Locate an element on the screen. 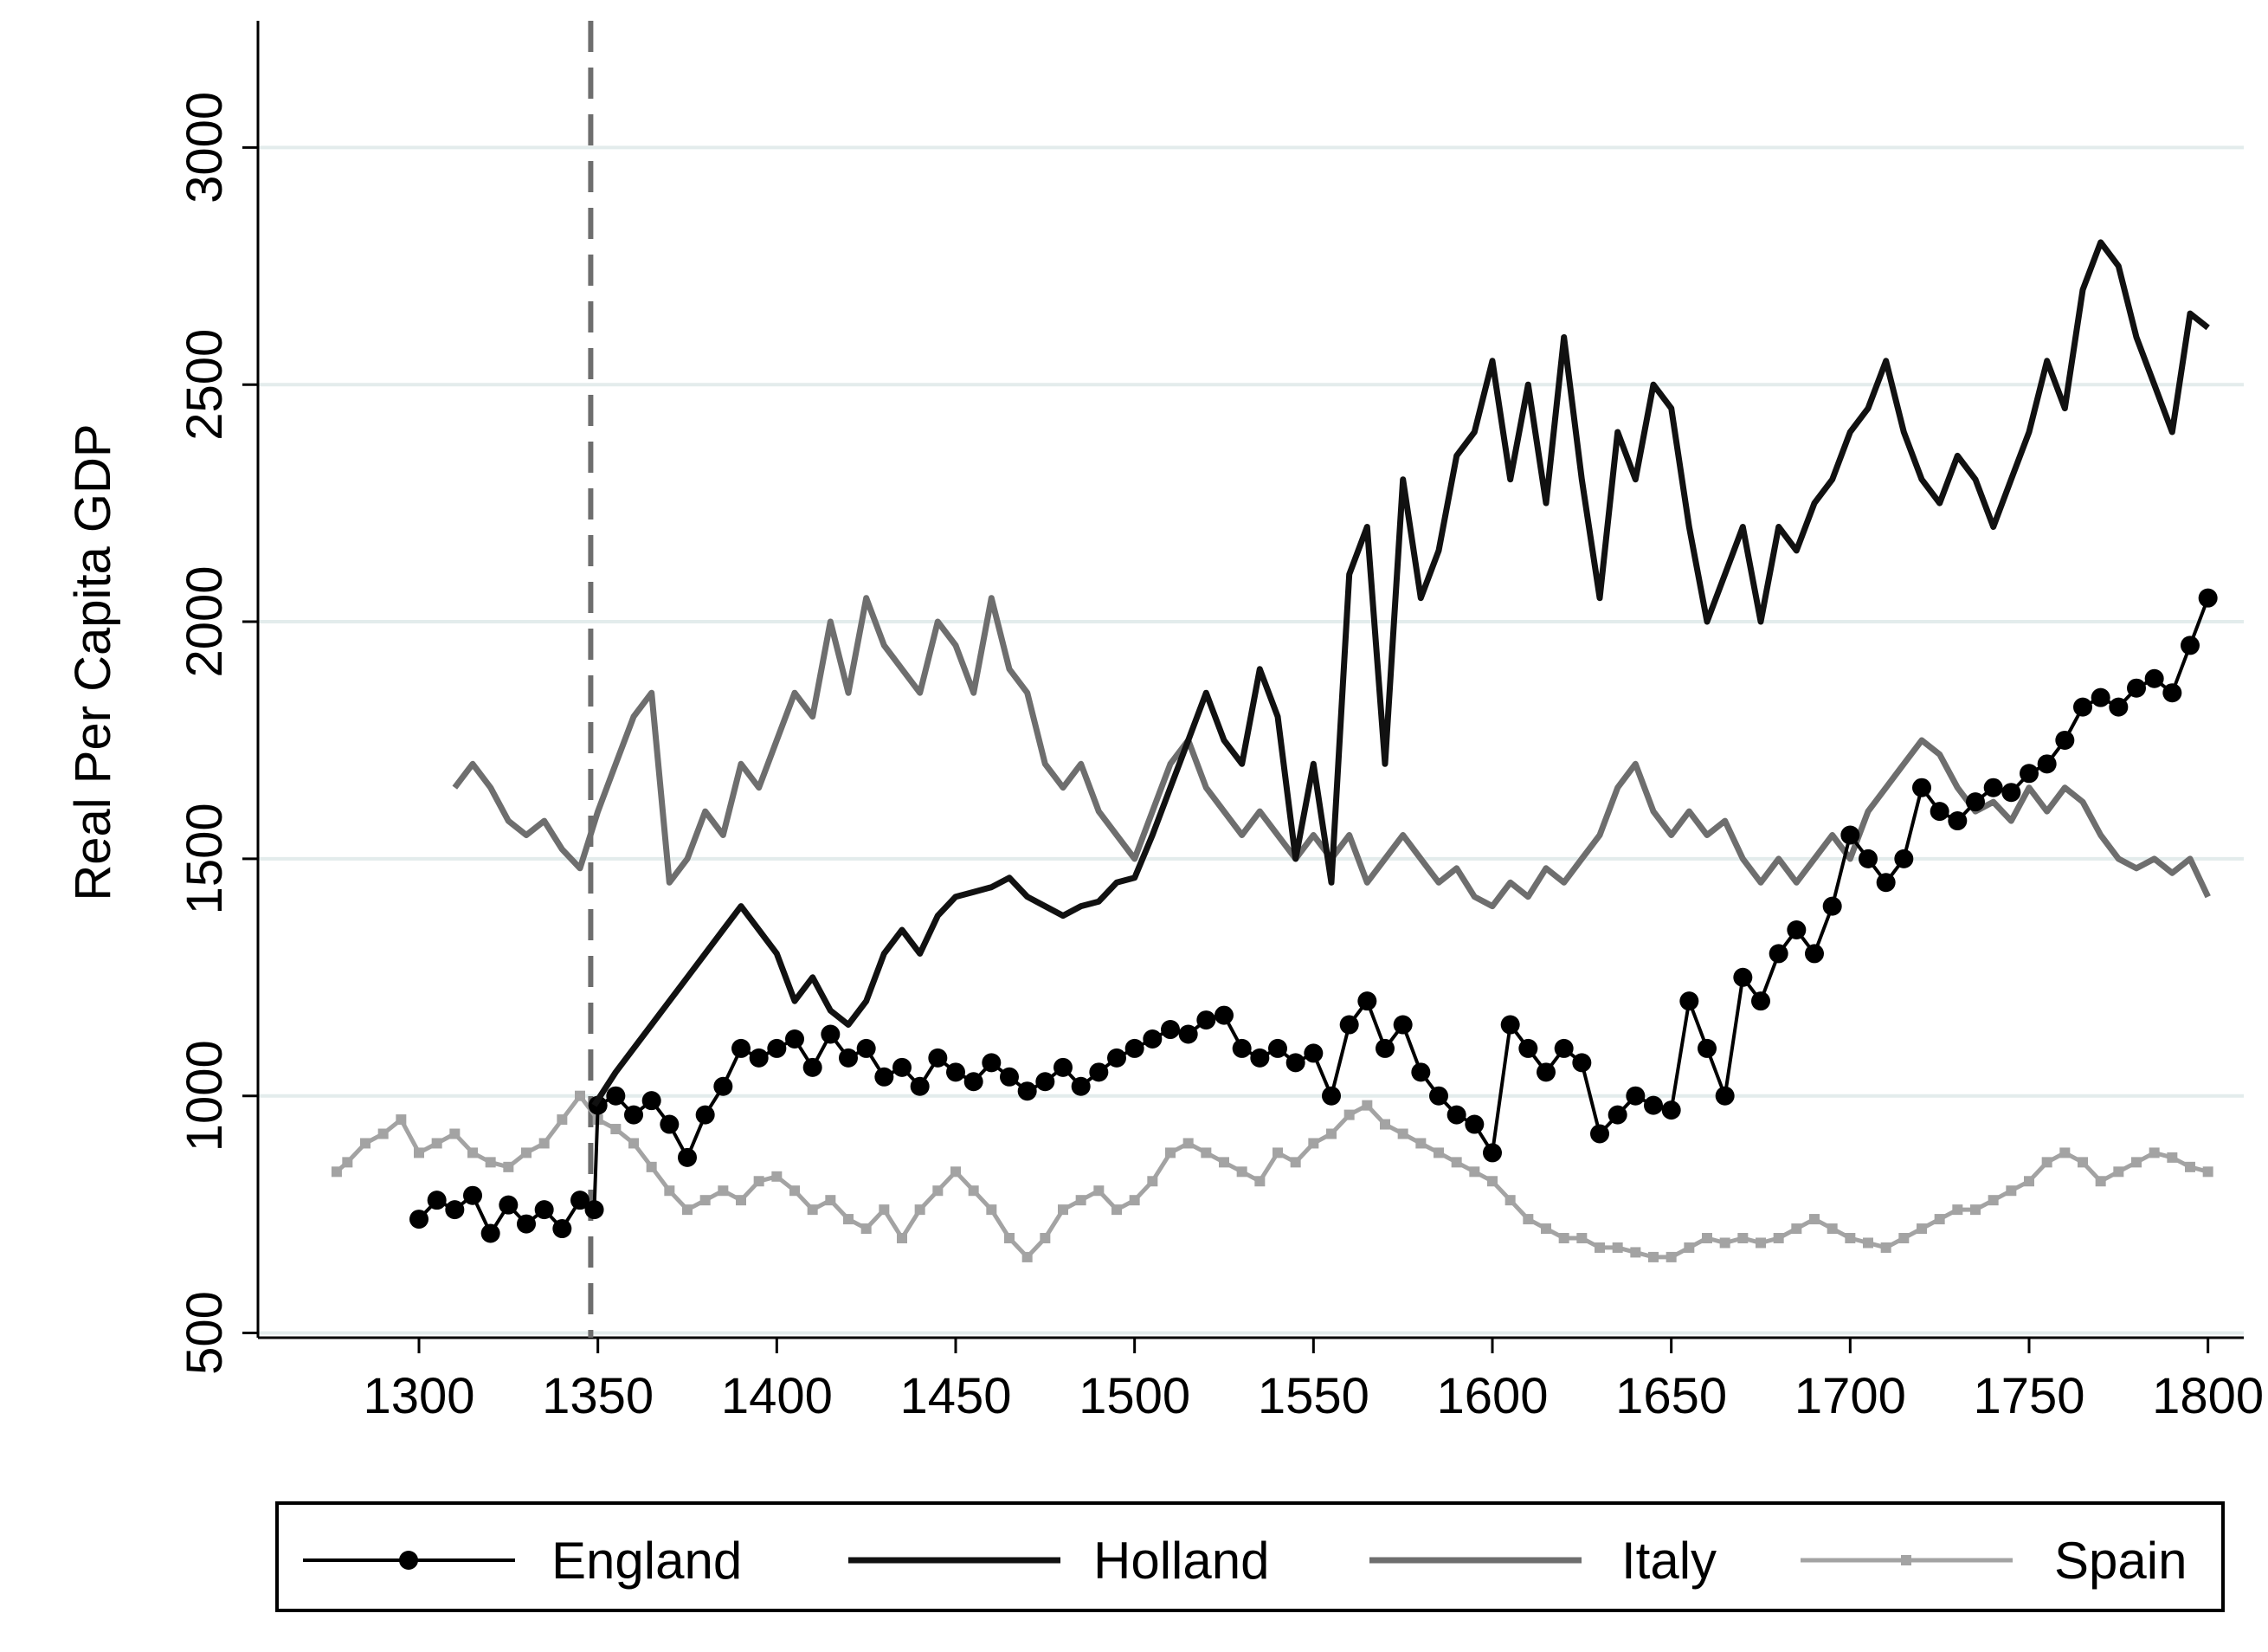  series-spain is located at coordinates (1272, 1176).